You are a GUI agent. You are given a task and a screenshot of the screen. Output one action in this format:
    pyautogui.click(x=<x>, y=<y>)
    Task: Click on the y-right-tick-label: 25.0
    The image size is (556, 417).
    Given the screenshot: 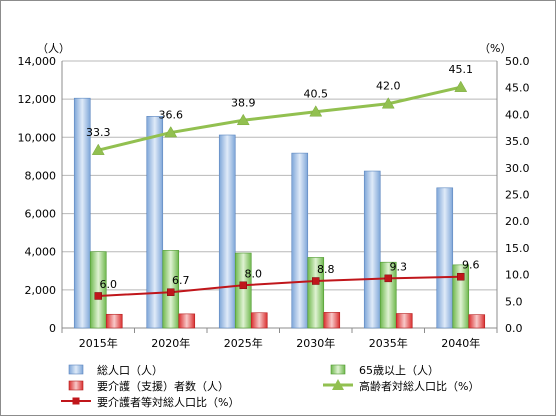 What is the action you would take?
    pyautogui.click(x=517, y=195)
    